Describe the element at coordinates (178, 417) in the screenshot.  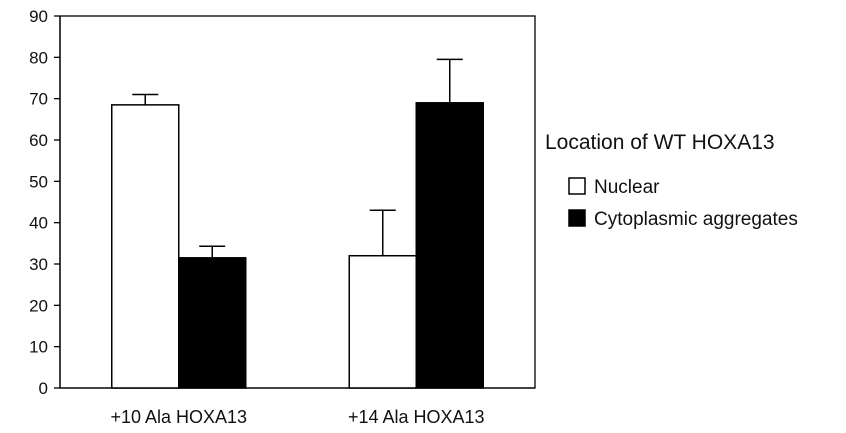
I see `x-category-label: +10 Ala HOXA13` at that location.